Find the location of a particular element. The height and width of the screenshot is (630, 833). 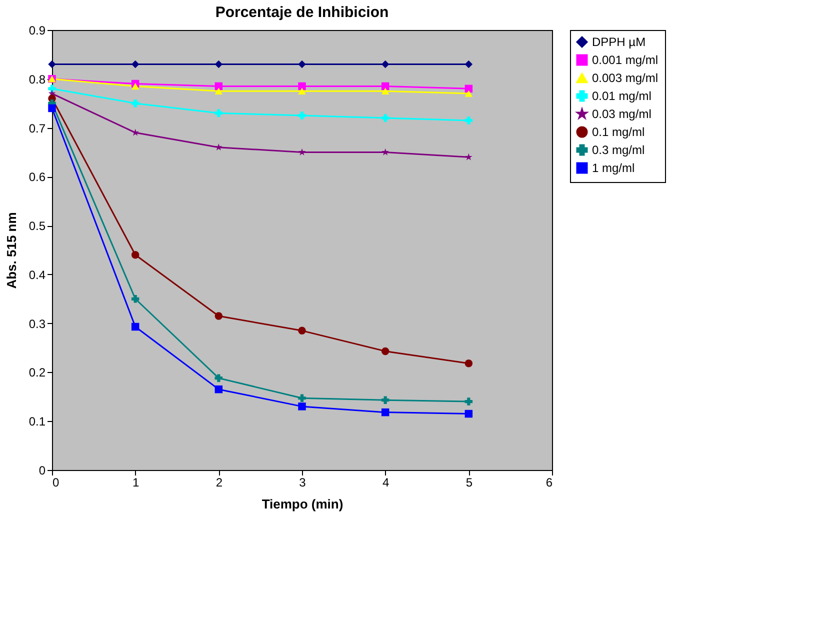

y-tick-label: 0.5 is located at coordinates (37, 226).